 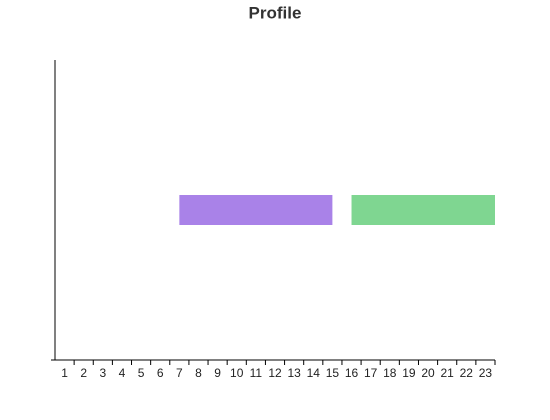 I want to click on x-tick-label: 21, so click(x=447, y=373).